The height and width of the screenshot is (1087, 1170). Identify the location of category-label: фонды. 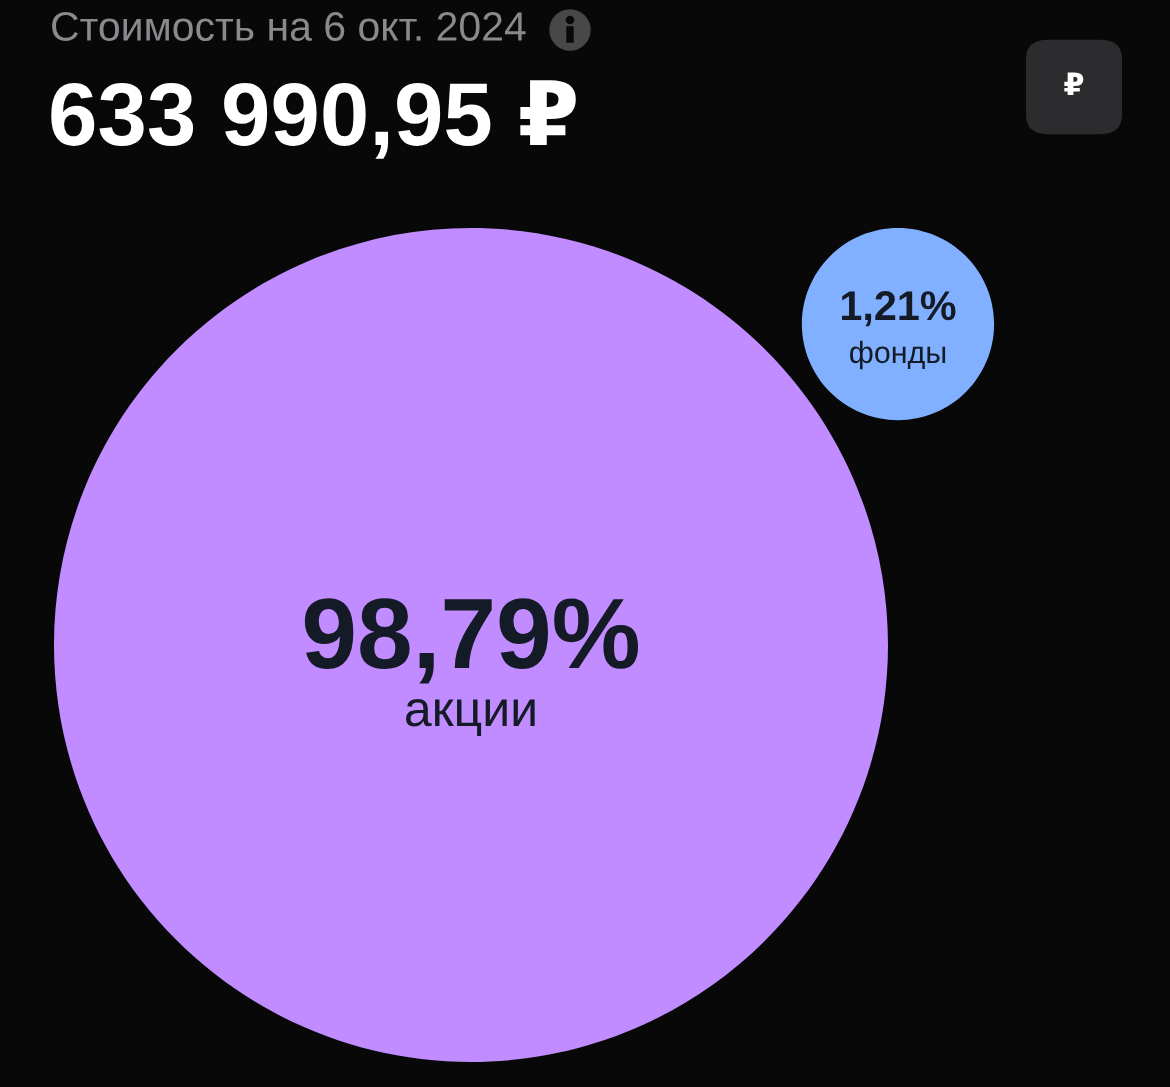
(898, 355).